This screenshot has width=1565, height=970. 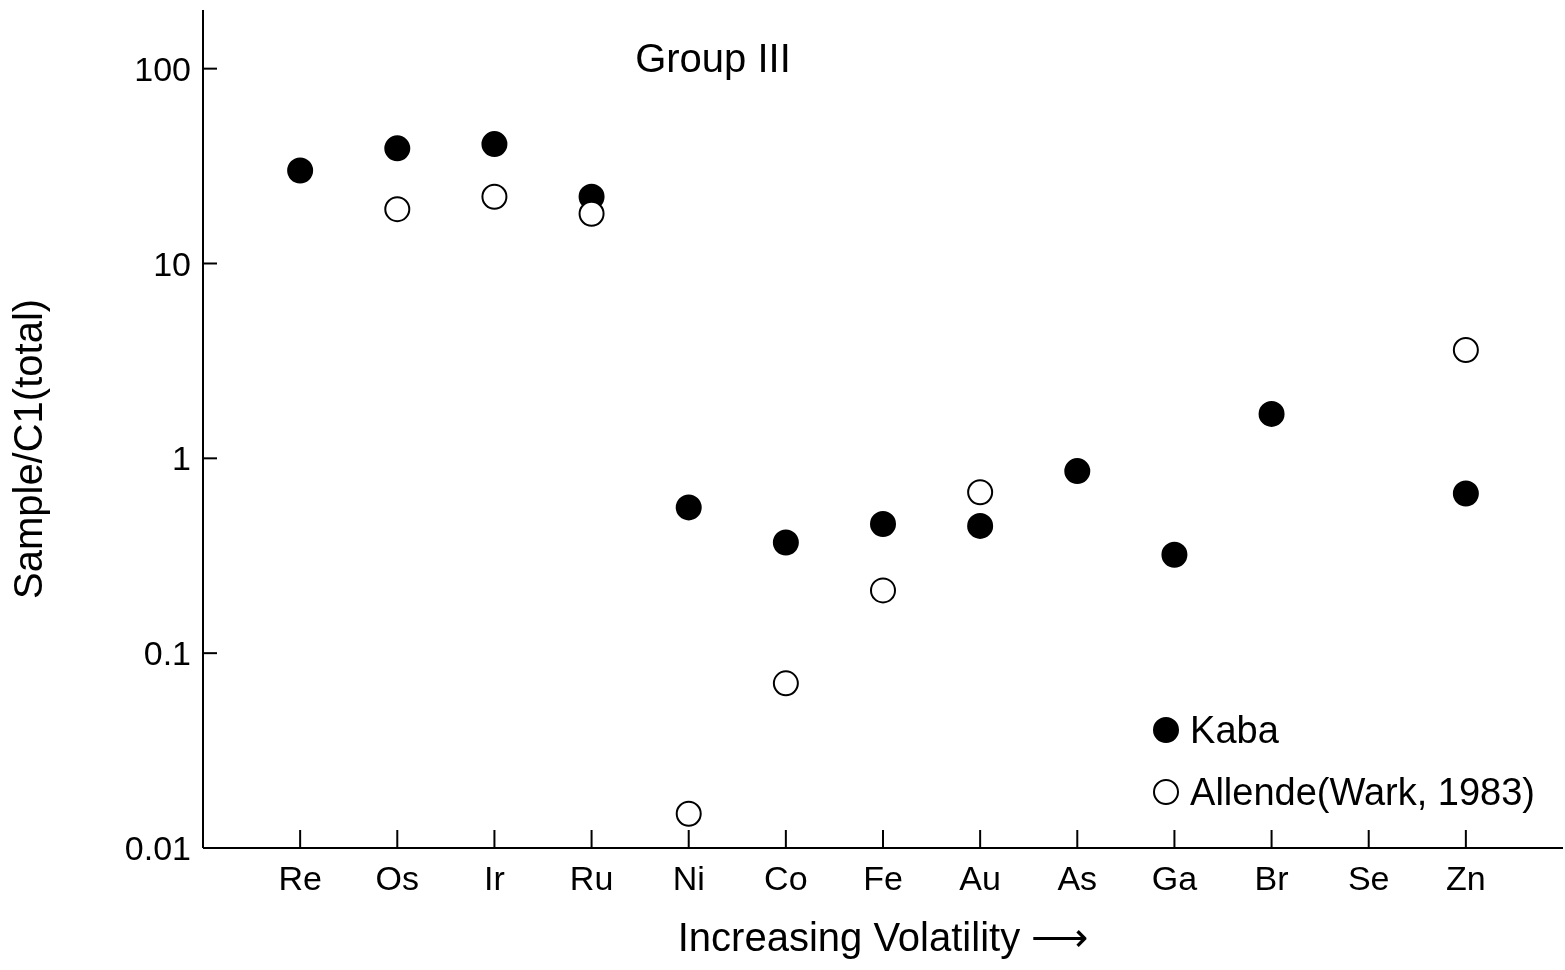 What do you see at coordinates (1368, 878) in the screenshot?
I see `x-tick-label: Se` at bounding box center [1368, 878].